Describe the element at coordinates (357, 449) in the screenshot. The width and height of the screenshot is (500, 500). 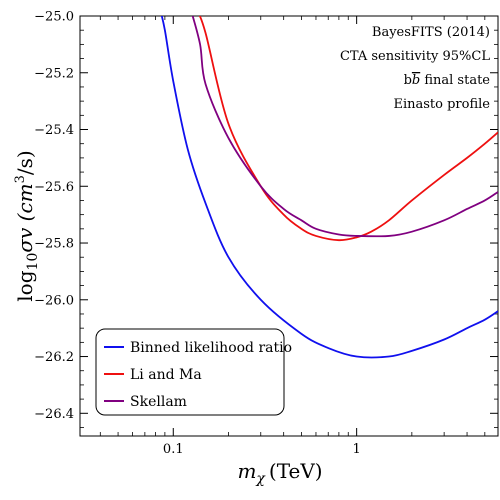
I see `x-tick-label: 1` at that location.